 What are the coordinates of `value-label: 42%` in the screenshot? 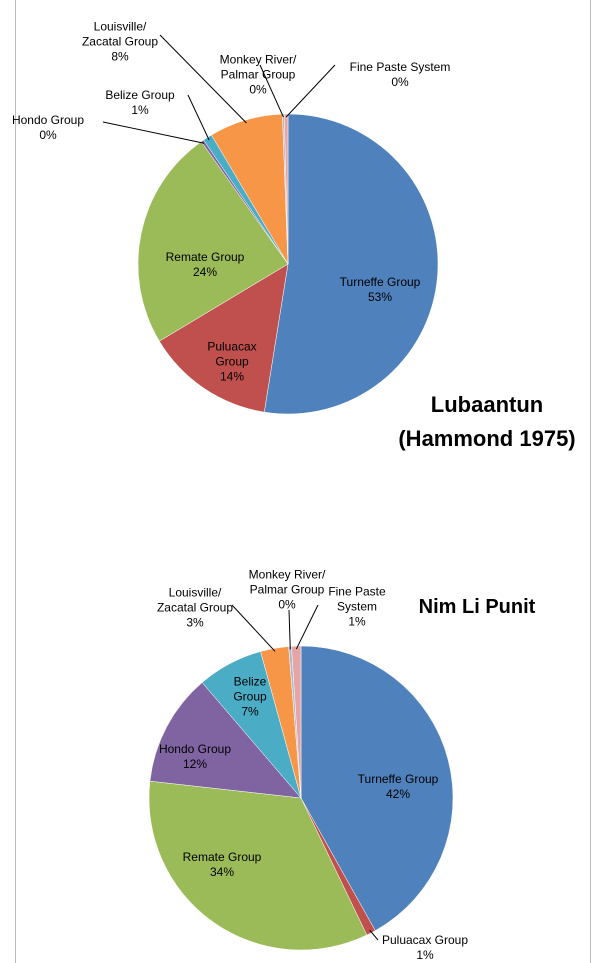 It's located at (398, 794).